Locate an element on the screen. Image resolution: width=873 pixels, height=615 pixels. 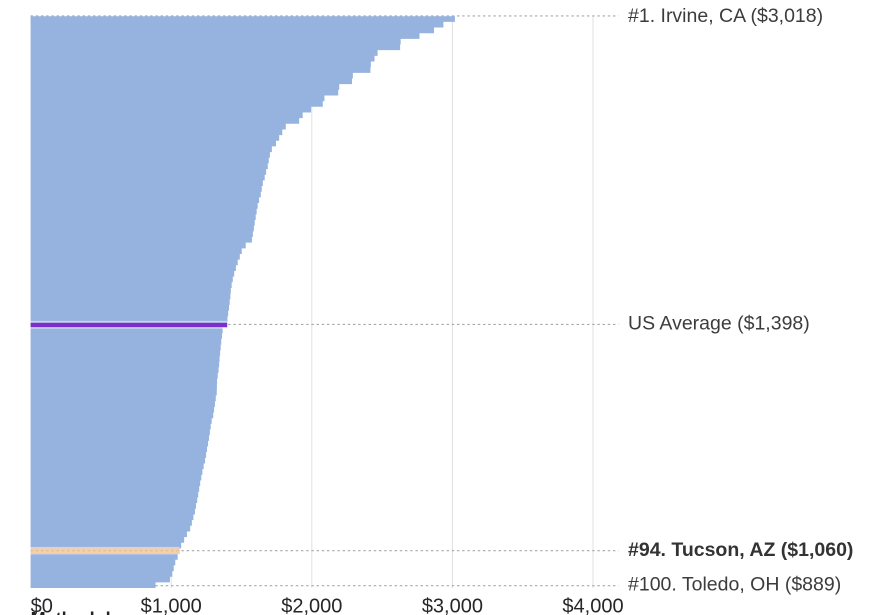
svg-text: $2,000 is located at coordinates (311, 605).